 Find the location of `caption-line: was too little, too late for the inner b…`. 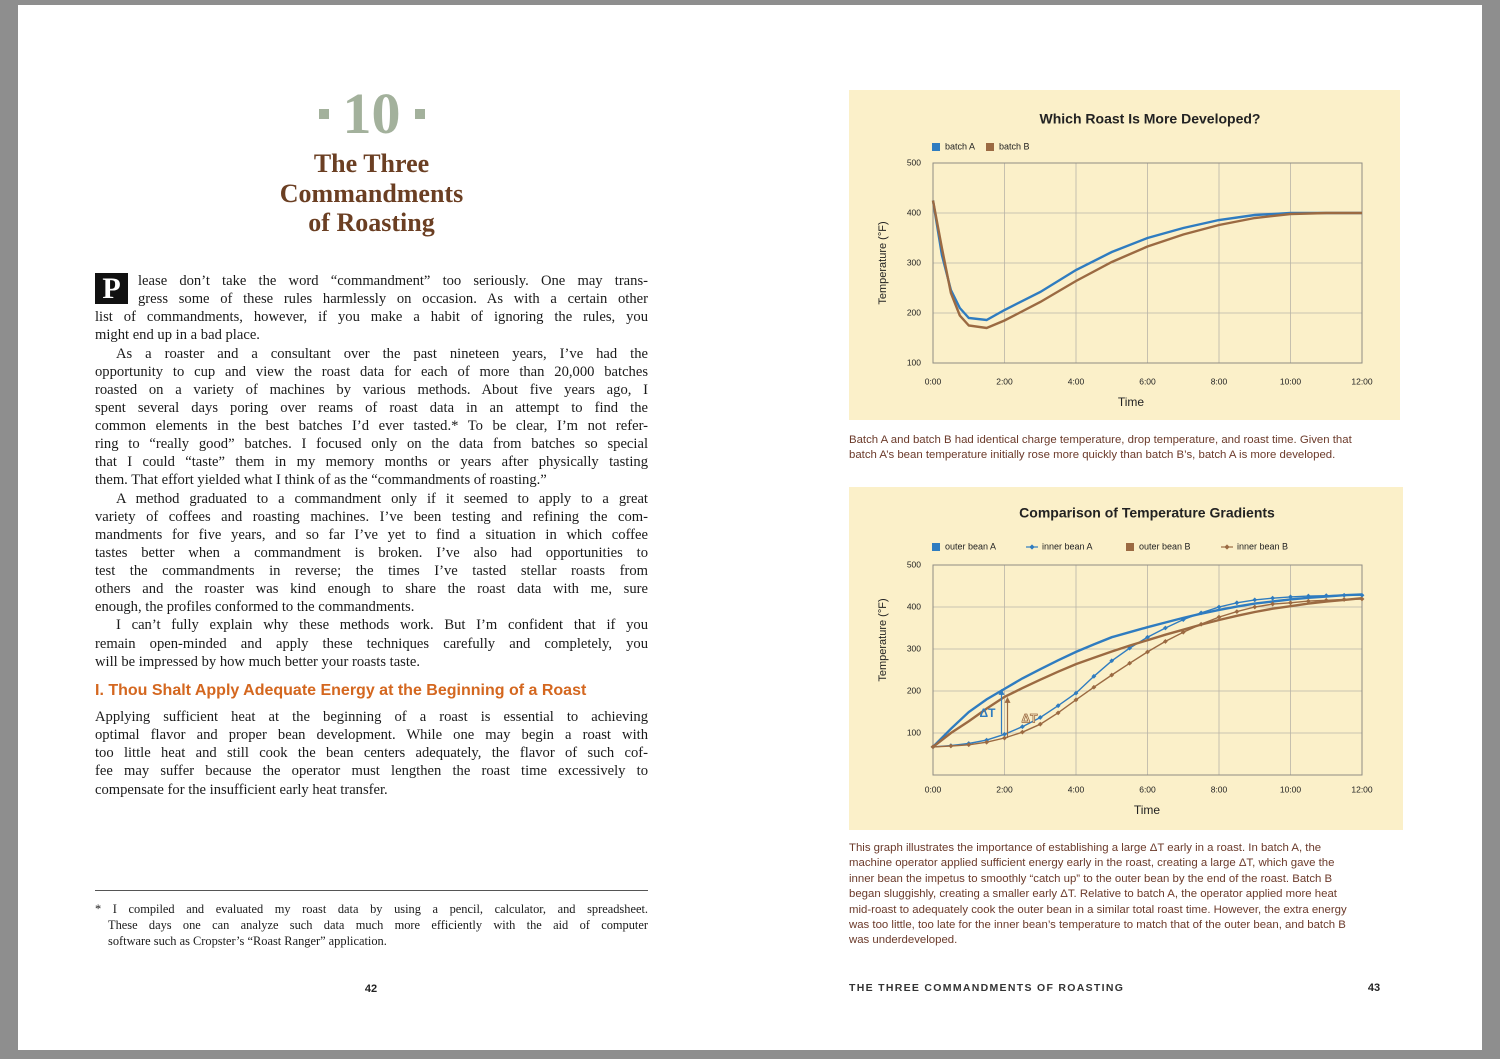

caption-line: was too little, too late for the inner b… is located at coordinates (1097, 925).